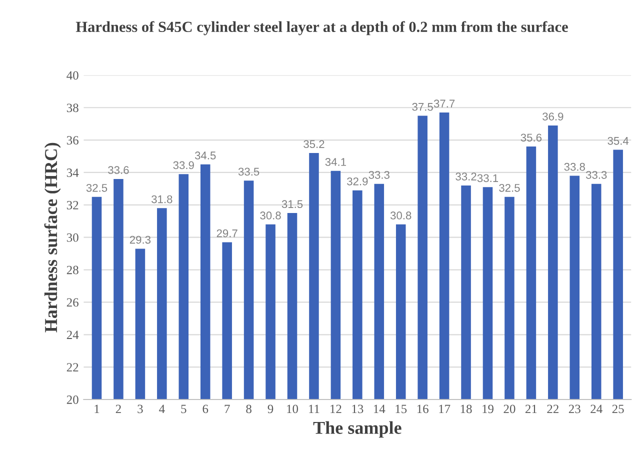  What do you see at coordinates (72, 237) in the screenshot?
I see `y-tick-label: 30` at bounding box center [72, 237].